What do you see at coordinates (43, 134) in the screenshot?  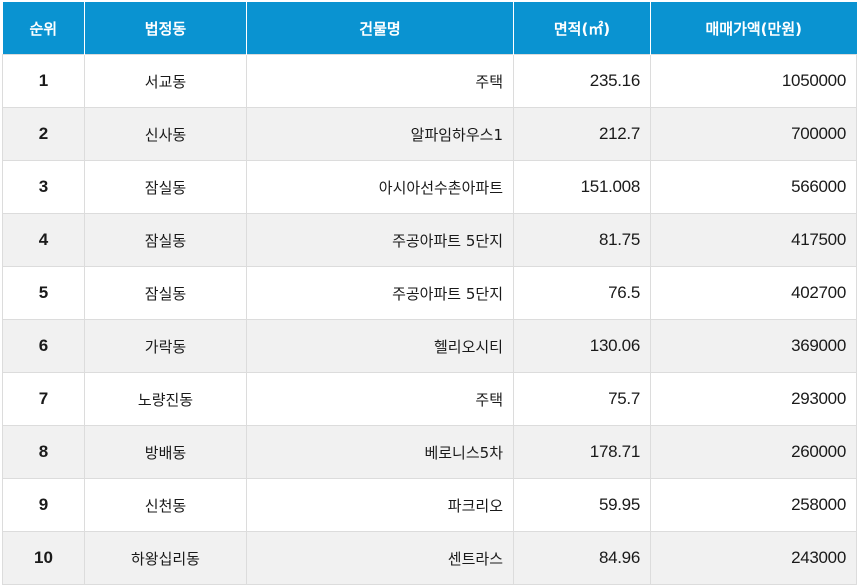 I see `cell-rank: 2` at bounding box center [43, 134].